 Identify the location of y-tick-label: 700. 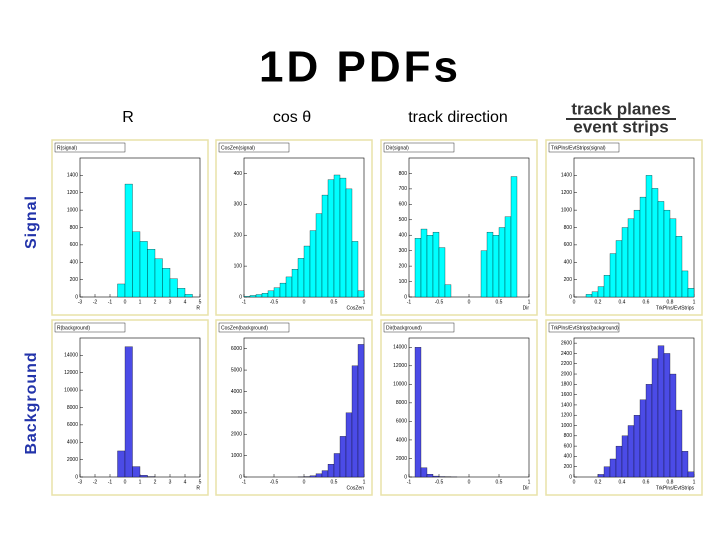
(403, 189).